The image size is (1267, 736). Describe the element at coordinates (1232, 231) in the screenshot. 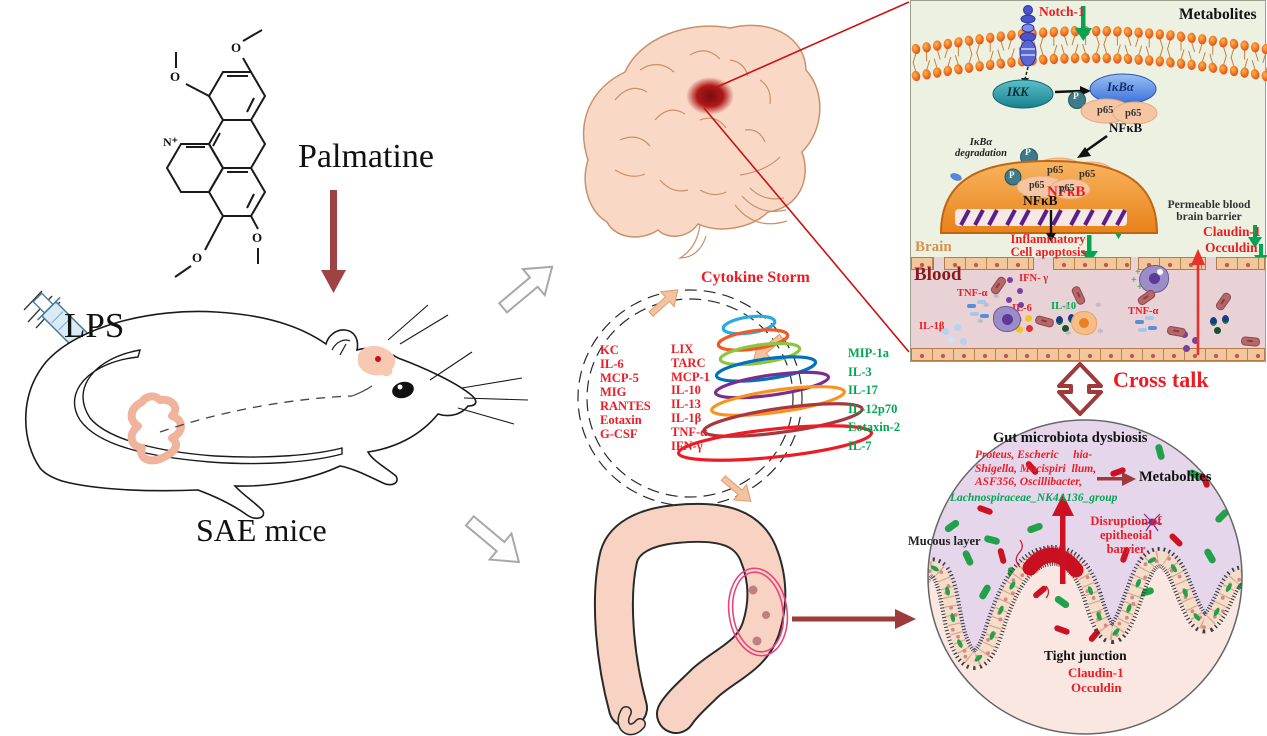

I see `claudin-label: Claudin-1` at that location.